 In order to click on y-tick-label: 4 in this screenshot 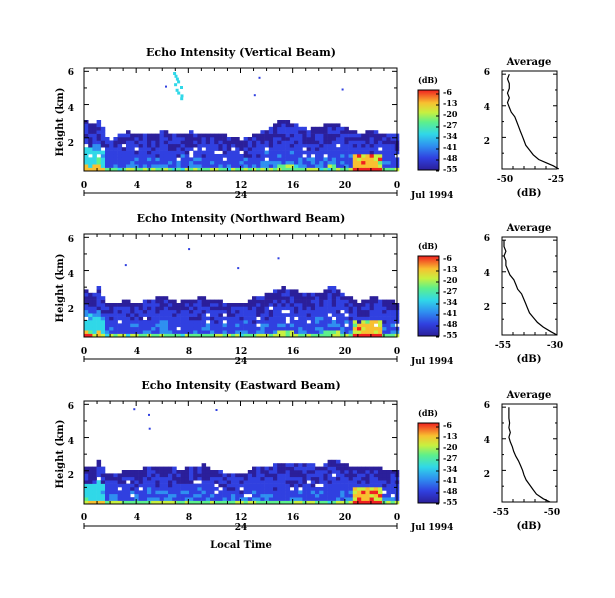, I will do `click(71, 442)`.